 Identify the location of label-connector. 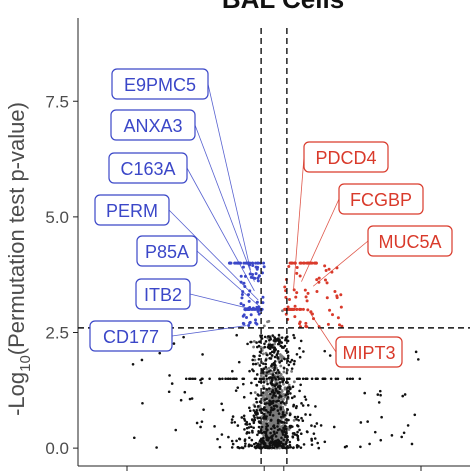
(320, 240).